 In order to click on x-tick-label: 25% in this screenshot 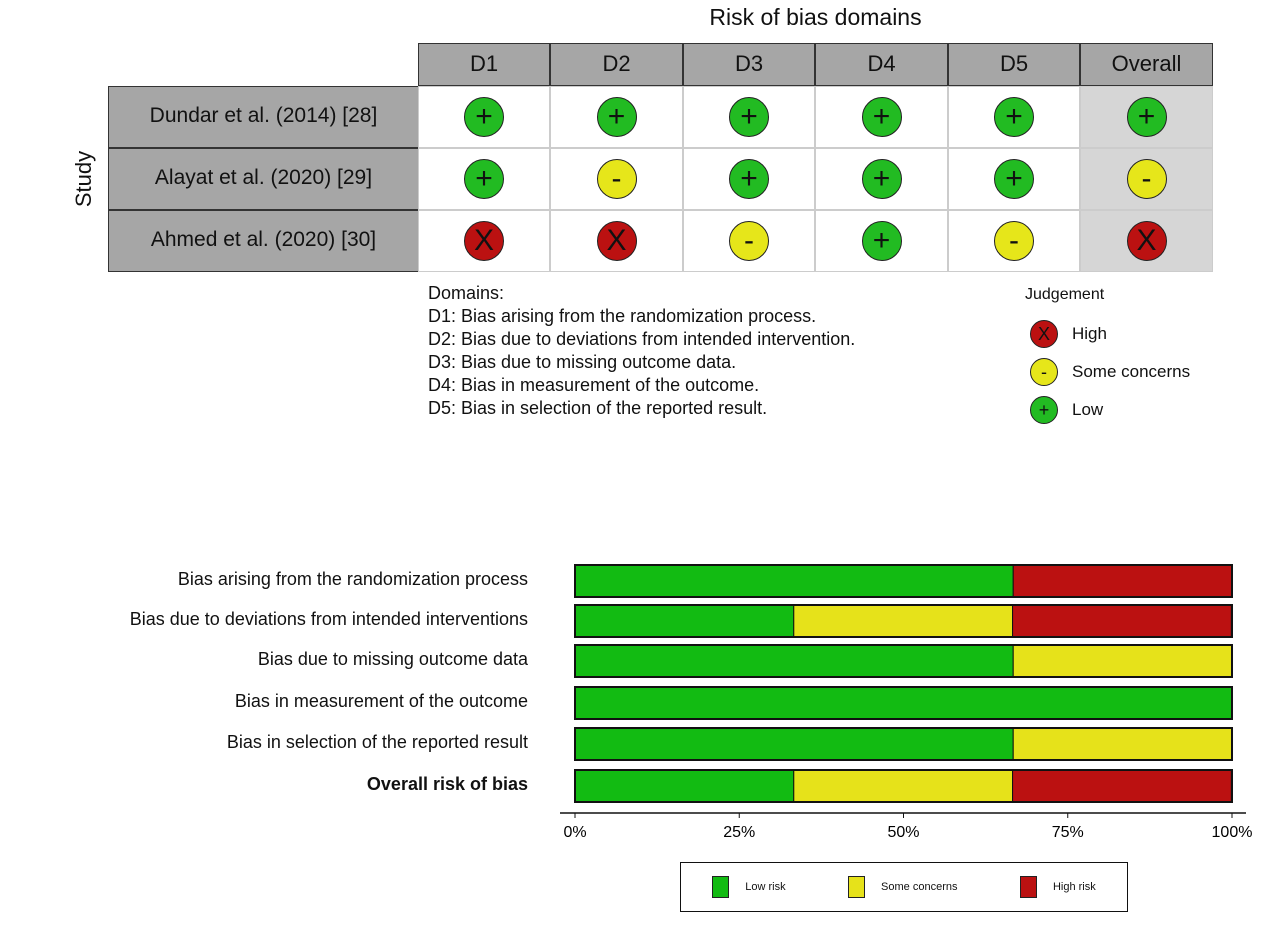, I will do `click(739, 832)`.